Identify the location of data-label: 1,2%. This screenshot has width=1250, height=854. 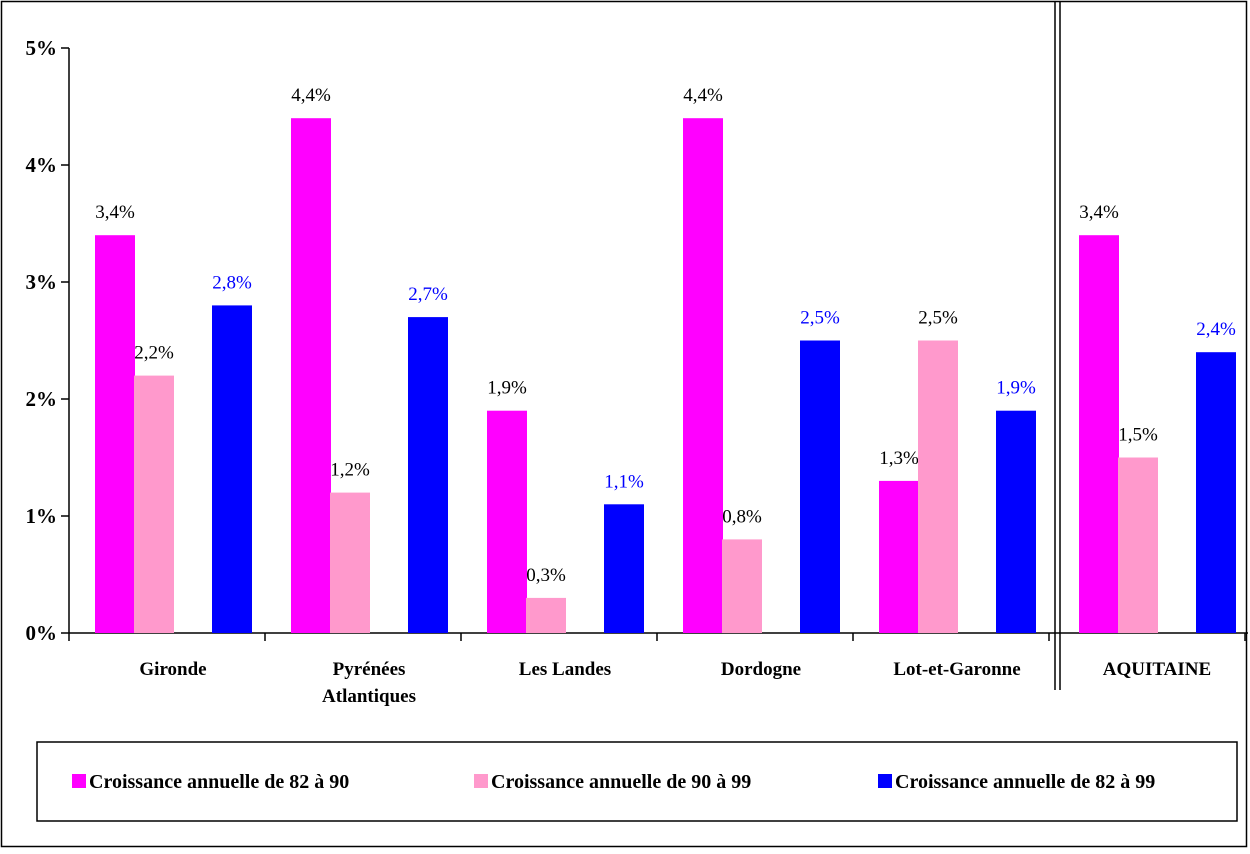
(350, 470).